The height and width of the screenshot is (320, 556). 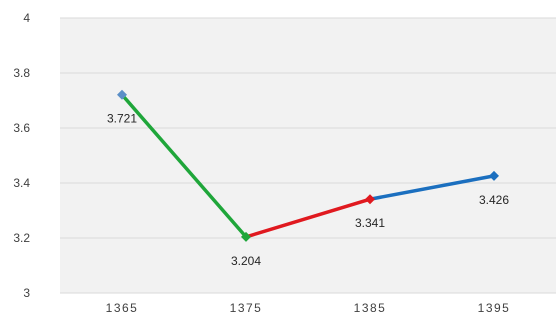 What do you see at coordinates (494, 200) in the screenshot?
I see `data-label: 3.426` at bounding box center [494, 200].